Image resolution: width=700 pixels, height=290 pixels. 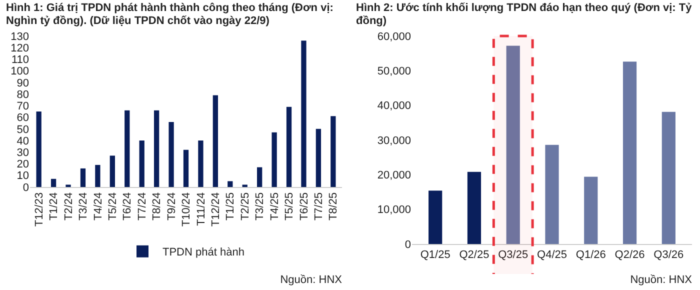 I want to click on x-tick-label: T1/24, so click(x=54, y=206).